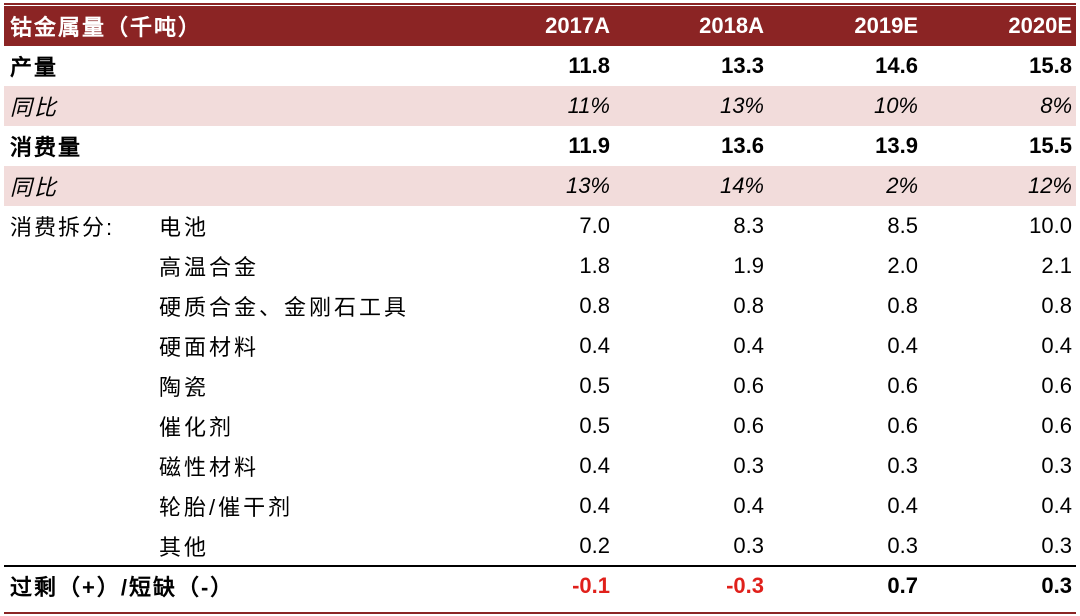  Describe the element at coordinates (745, 585) in the screenshot. I see `balance-value: -0.3` at that location.